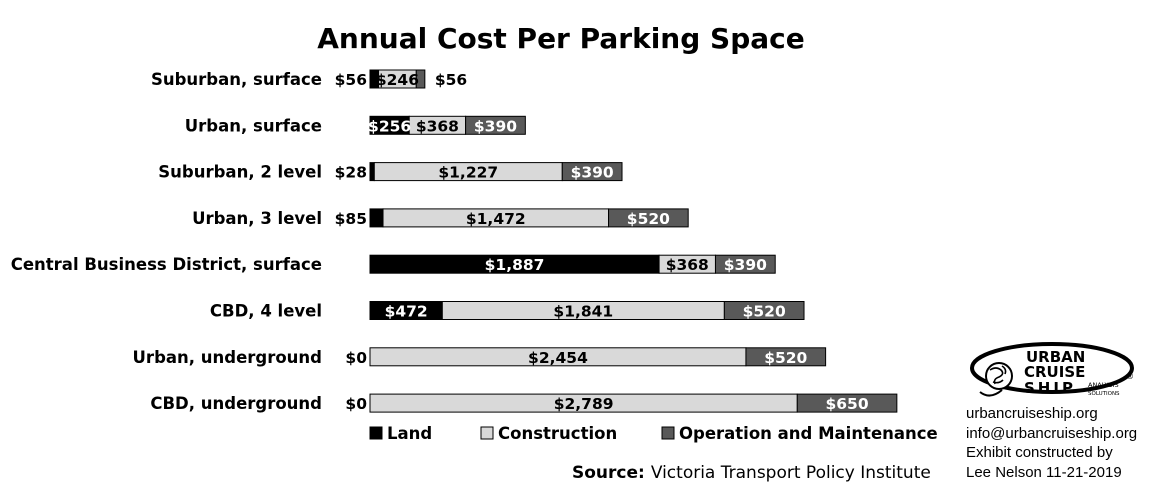 Image resolution: width=1174 pixels, height=498 pixels. I want to click on legend-label: Operation and Maintenance, so click(808, 433).